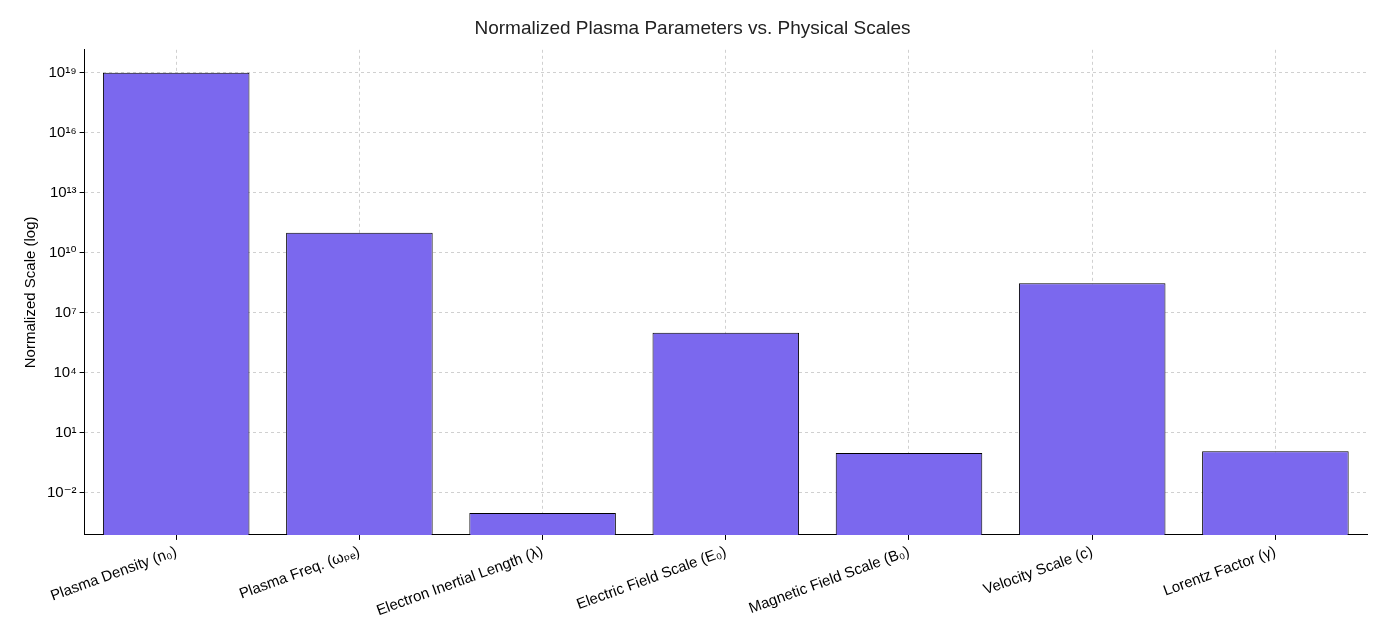 Image resolution: width=1395 pixels, height=639 pixels. I want to click on x-tick-label: Electron Inertial Length (λ), so click(459, 580).